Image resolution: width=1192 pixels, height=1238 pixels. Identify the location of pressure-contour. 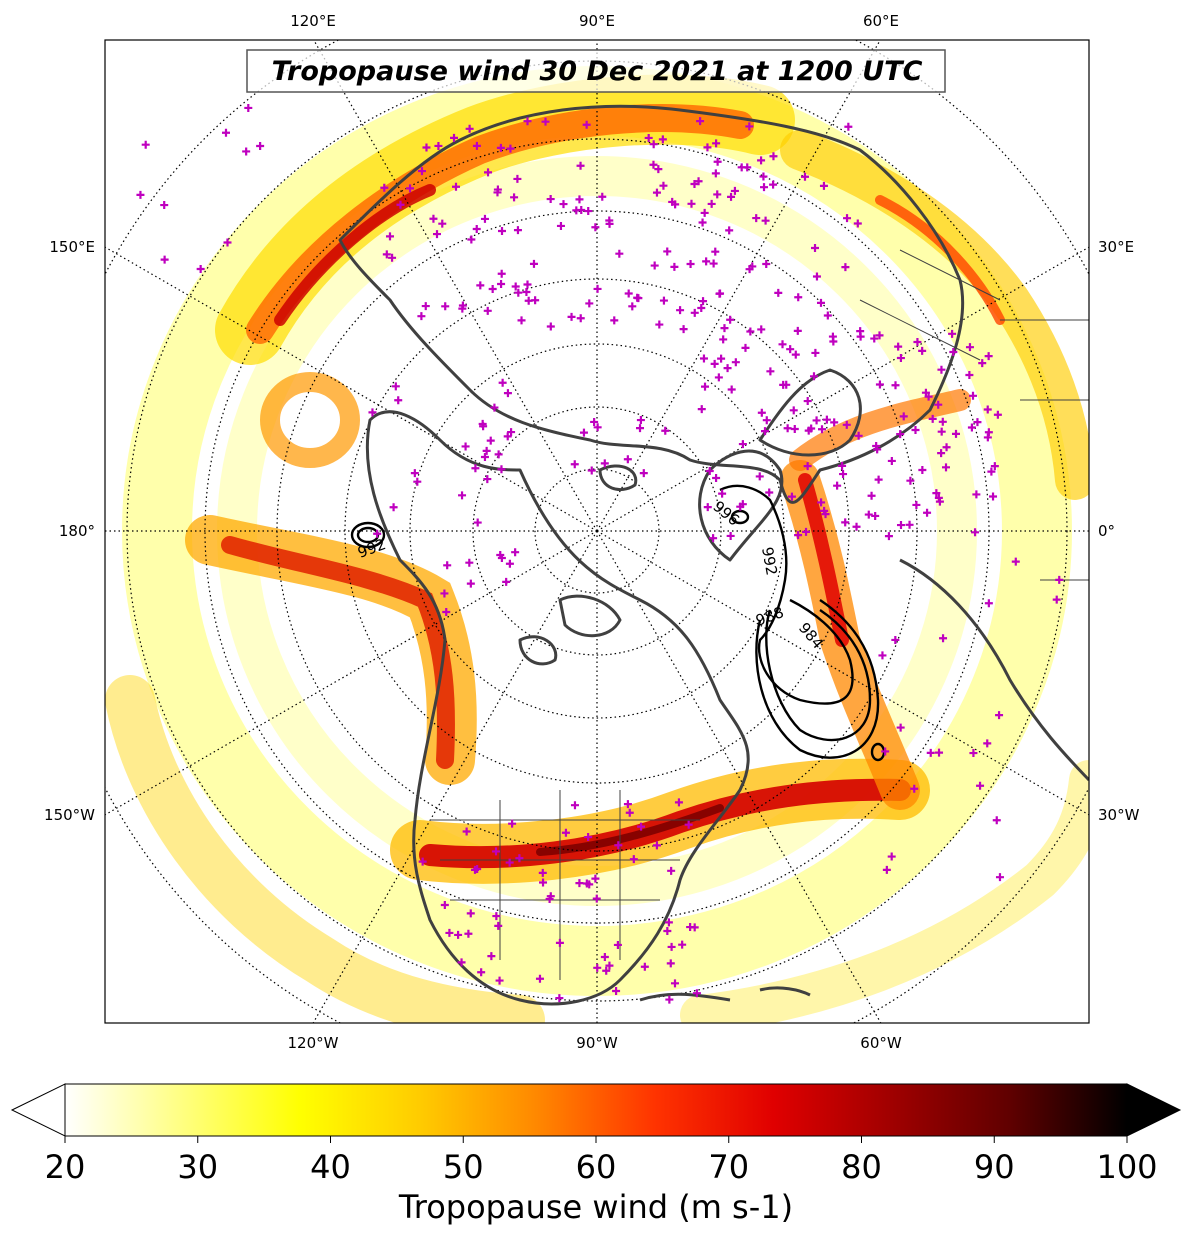
(786, 594).